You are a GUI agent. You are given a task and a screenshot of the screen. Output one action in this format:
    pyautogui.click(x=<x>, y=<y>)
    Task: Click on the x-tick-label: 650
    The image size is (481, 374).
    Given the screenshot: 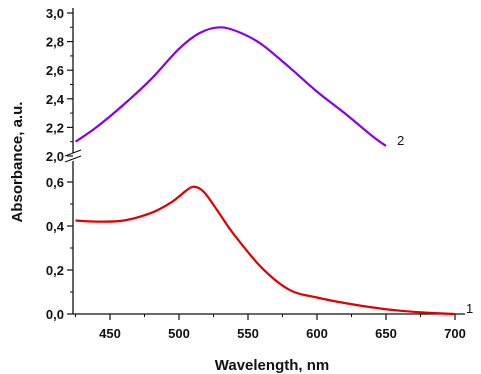 What is the action you would take?
    pyautogui.click(x=386, y=333)
    